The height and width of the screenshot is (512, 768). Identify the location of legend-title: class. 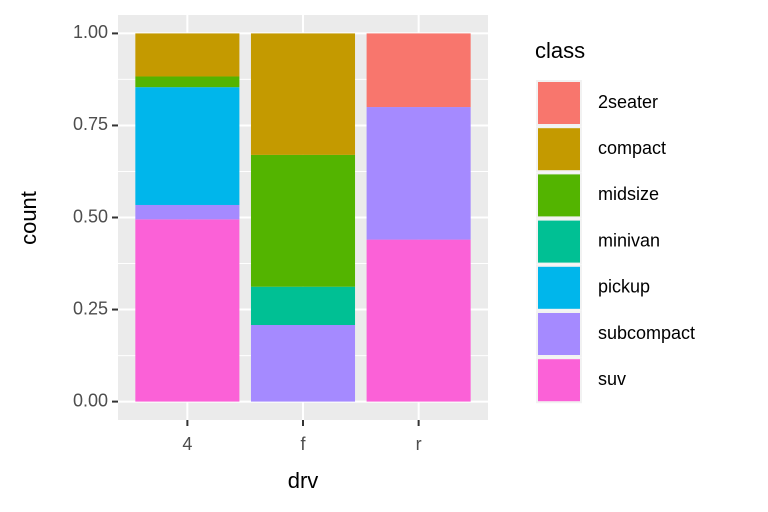
(560, 50).